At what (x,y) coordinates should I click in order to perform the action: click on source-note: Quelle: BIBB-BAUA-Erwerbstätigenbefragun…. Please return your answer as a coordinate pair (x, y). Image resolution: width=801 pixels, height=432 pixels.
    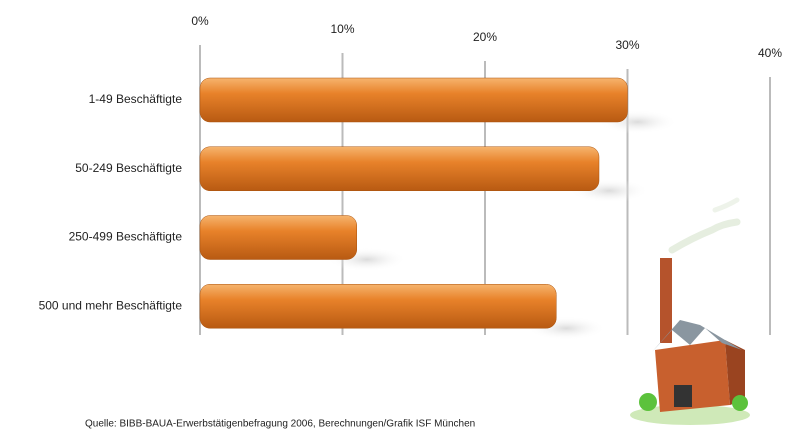
    Looking at the image, I should click on (280, 424).